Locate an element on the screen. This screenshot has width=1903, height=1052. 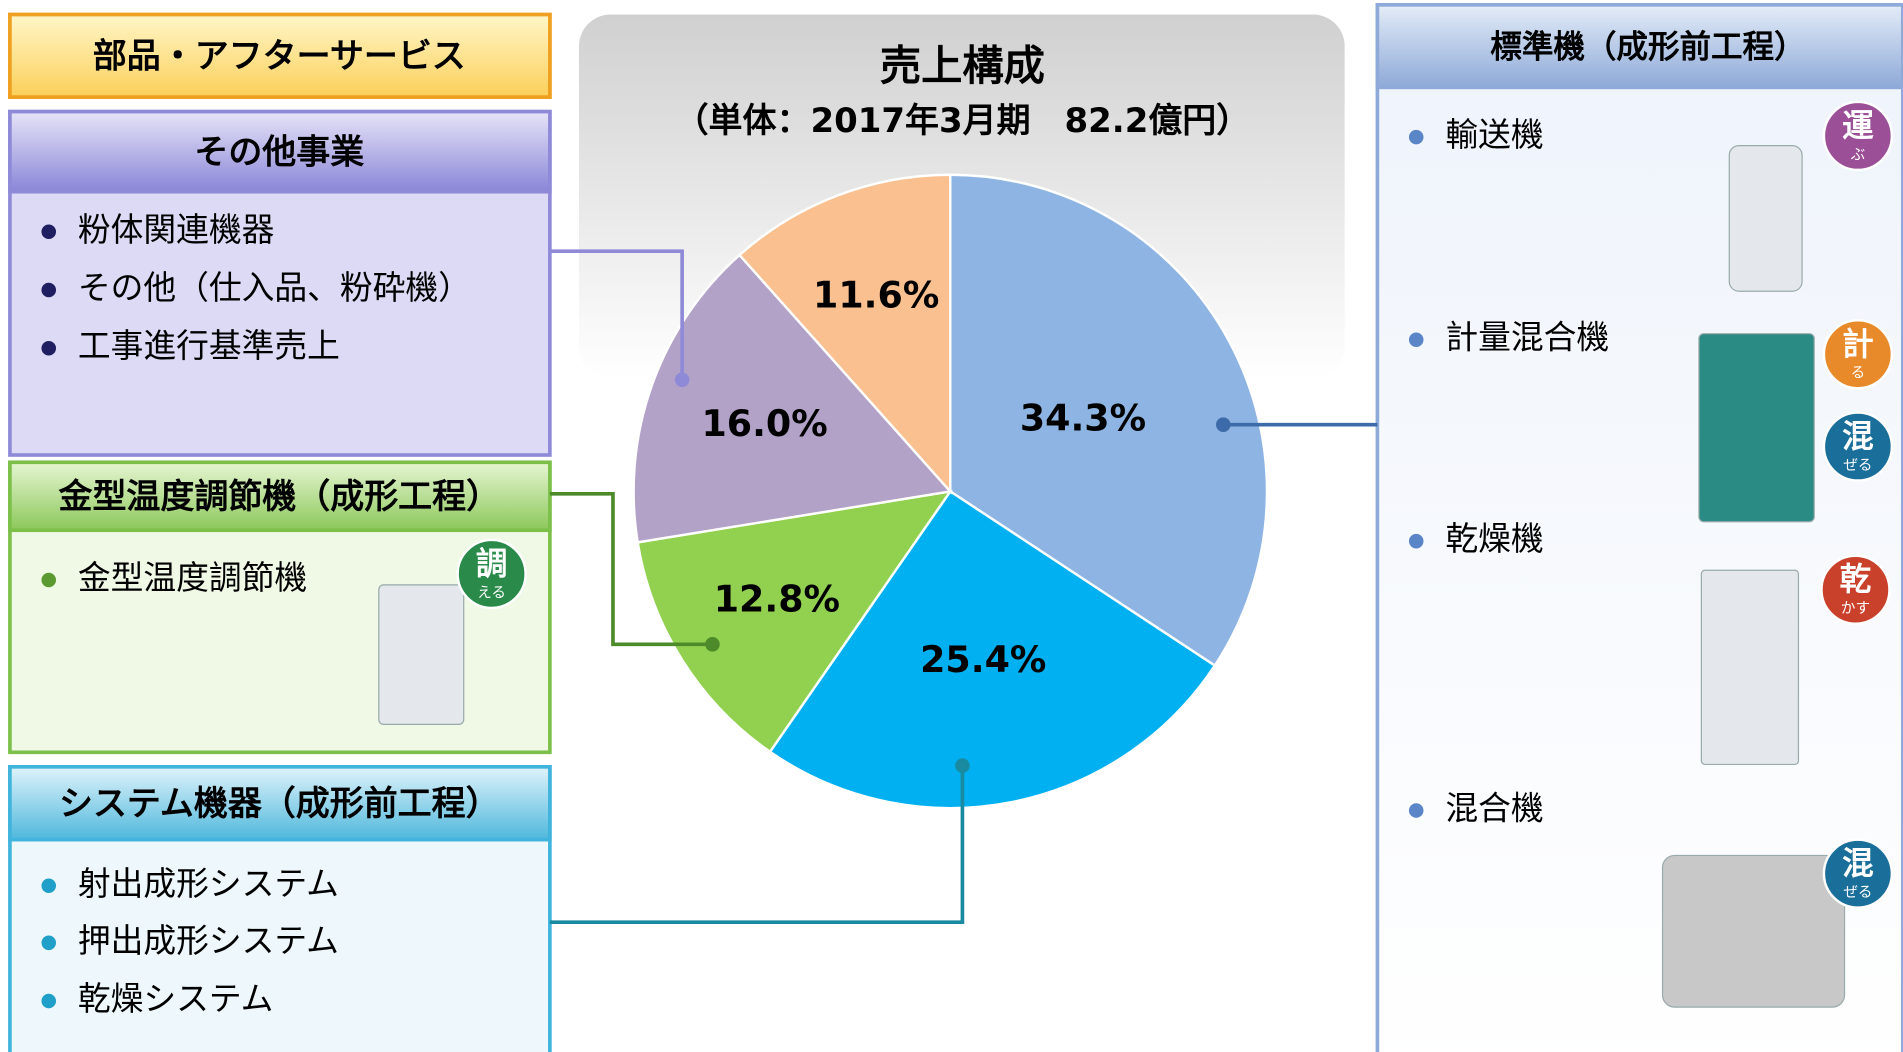
badge-sub: える is located at coordinates (491, 592).